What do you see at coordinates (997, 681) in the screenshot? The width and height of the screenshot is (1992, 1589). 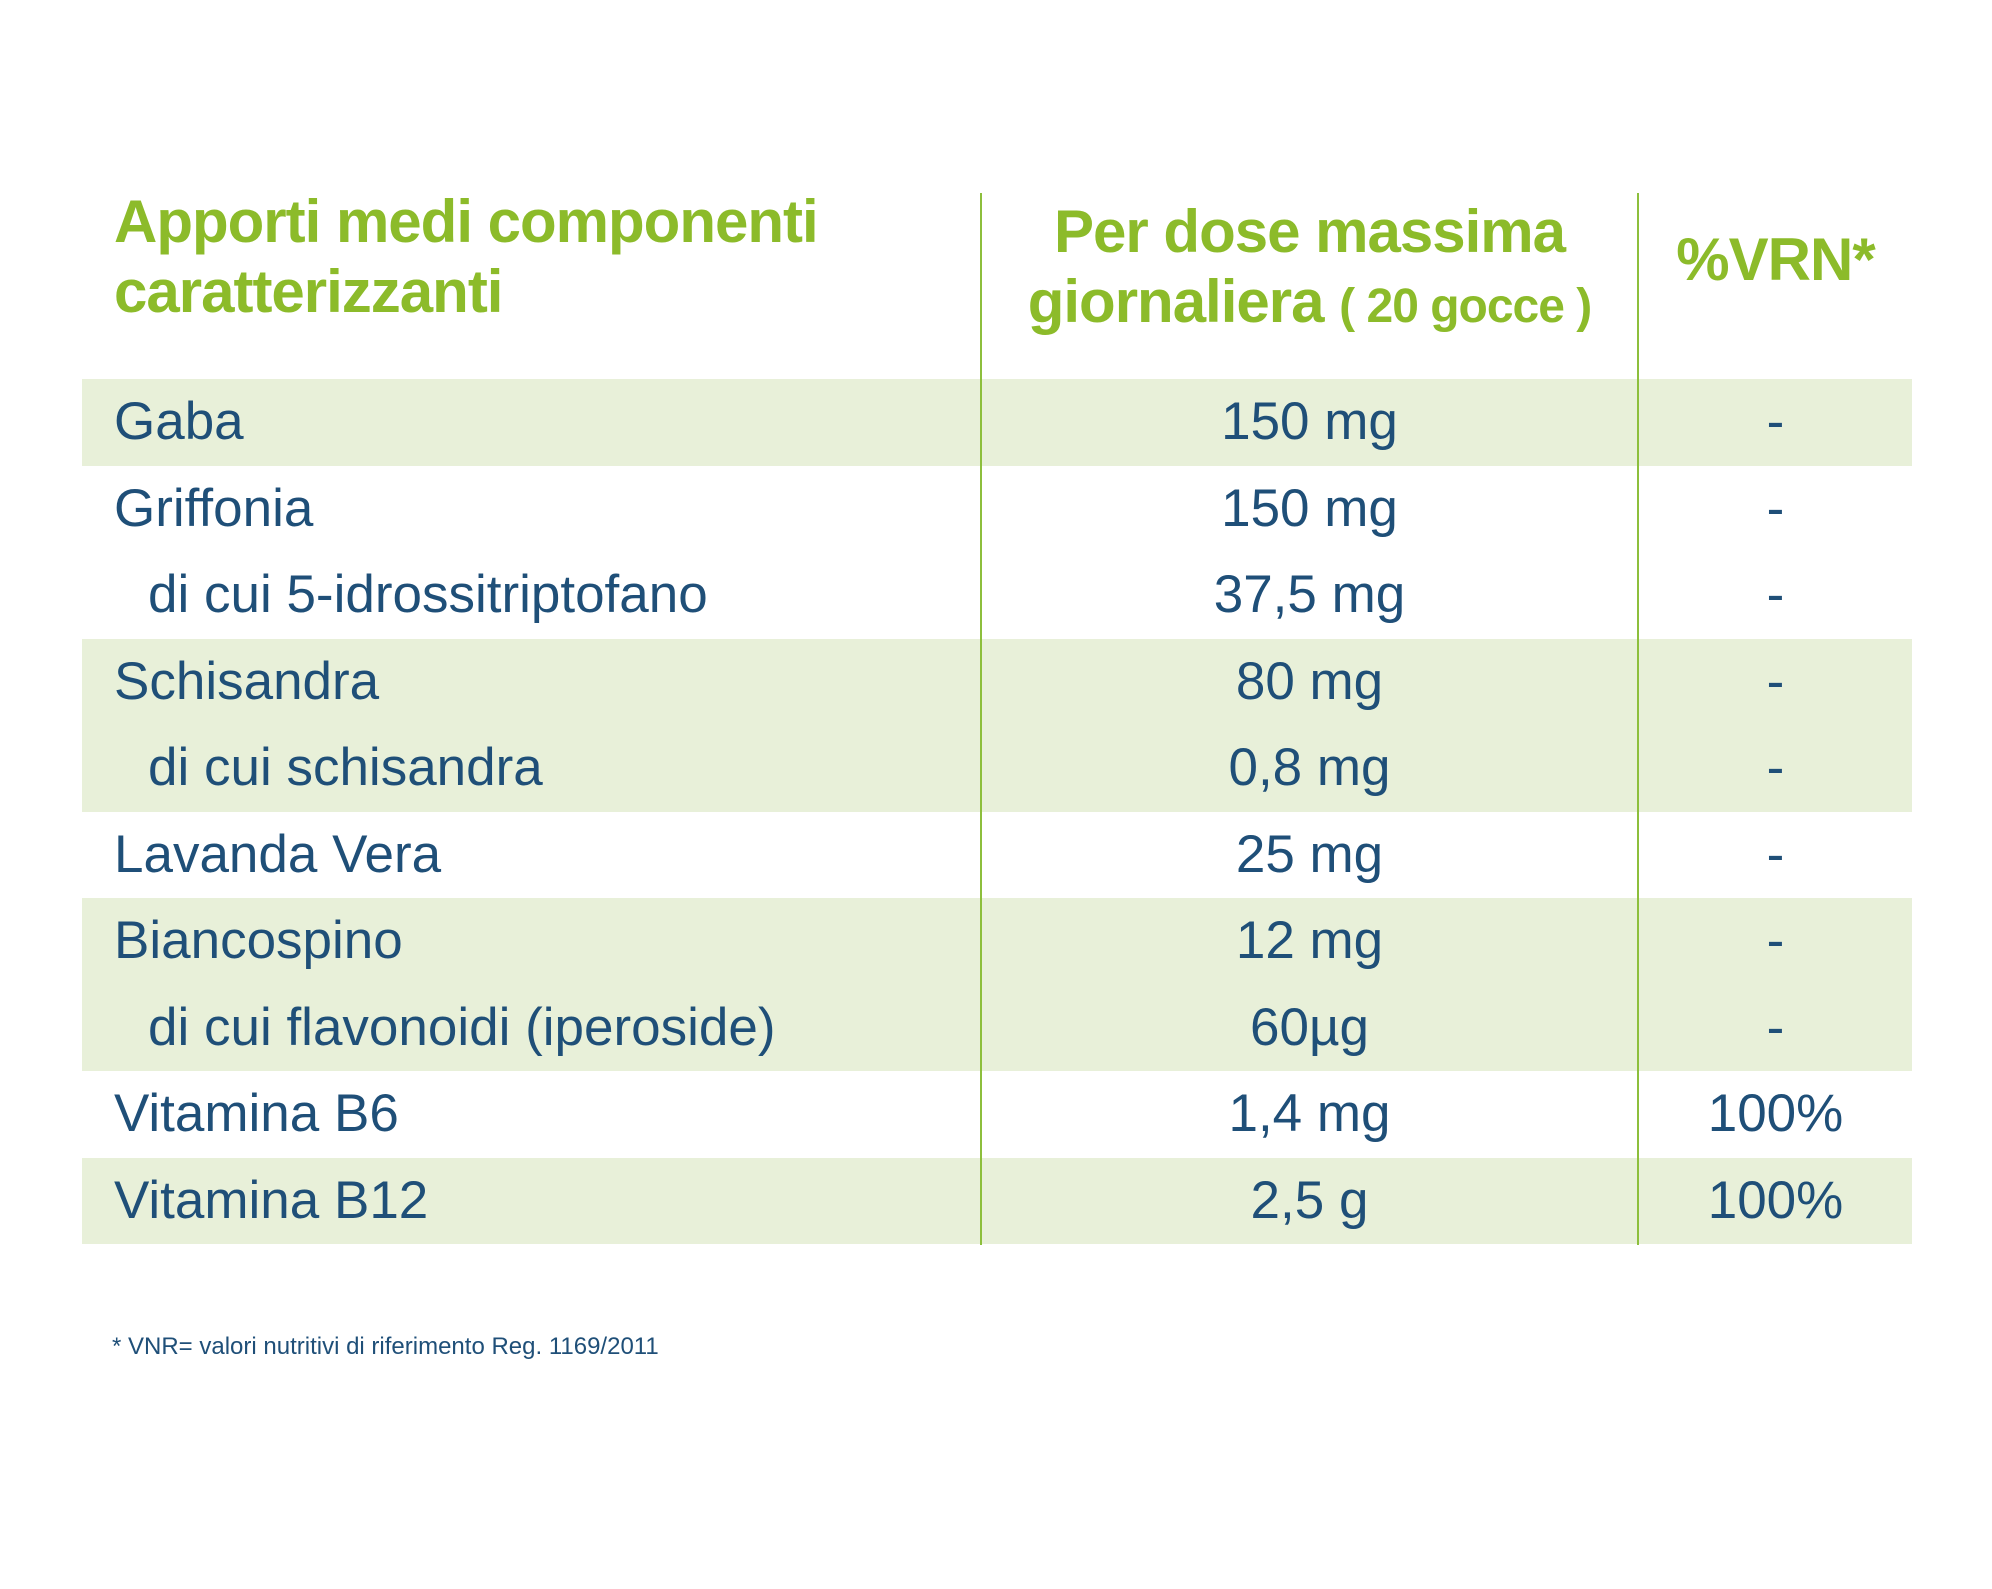 I see `table-row: Schisandra 80 mg -` at bounding box center [997, 681].